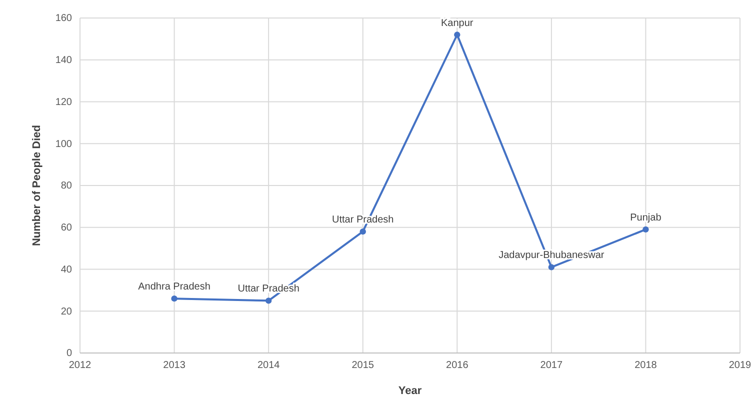 The height and width of the screenshot is (406, 752). Describe the element at coordinates (268, 366) in the screenshot. I see `x-tick-label: 2014` at that location.